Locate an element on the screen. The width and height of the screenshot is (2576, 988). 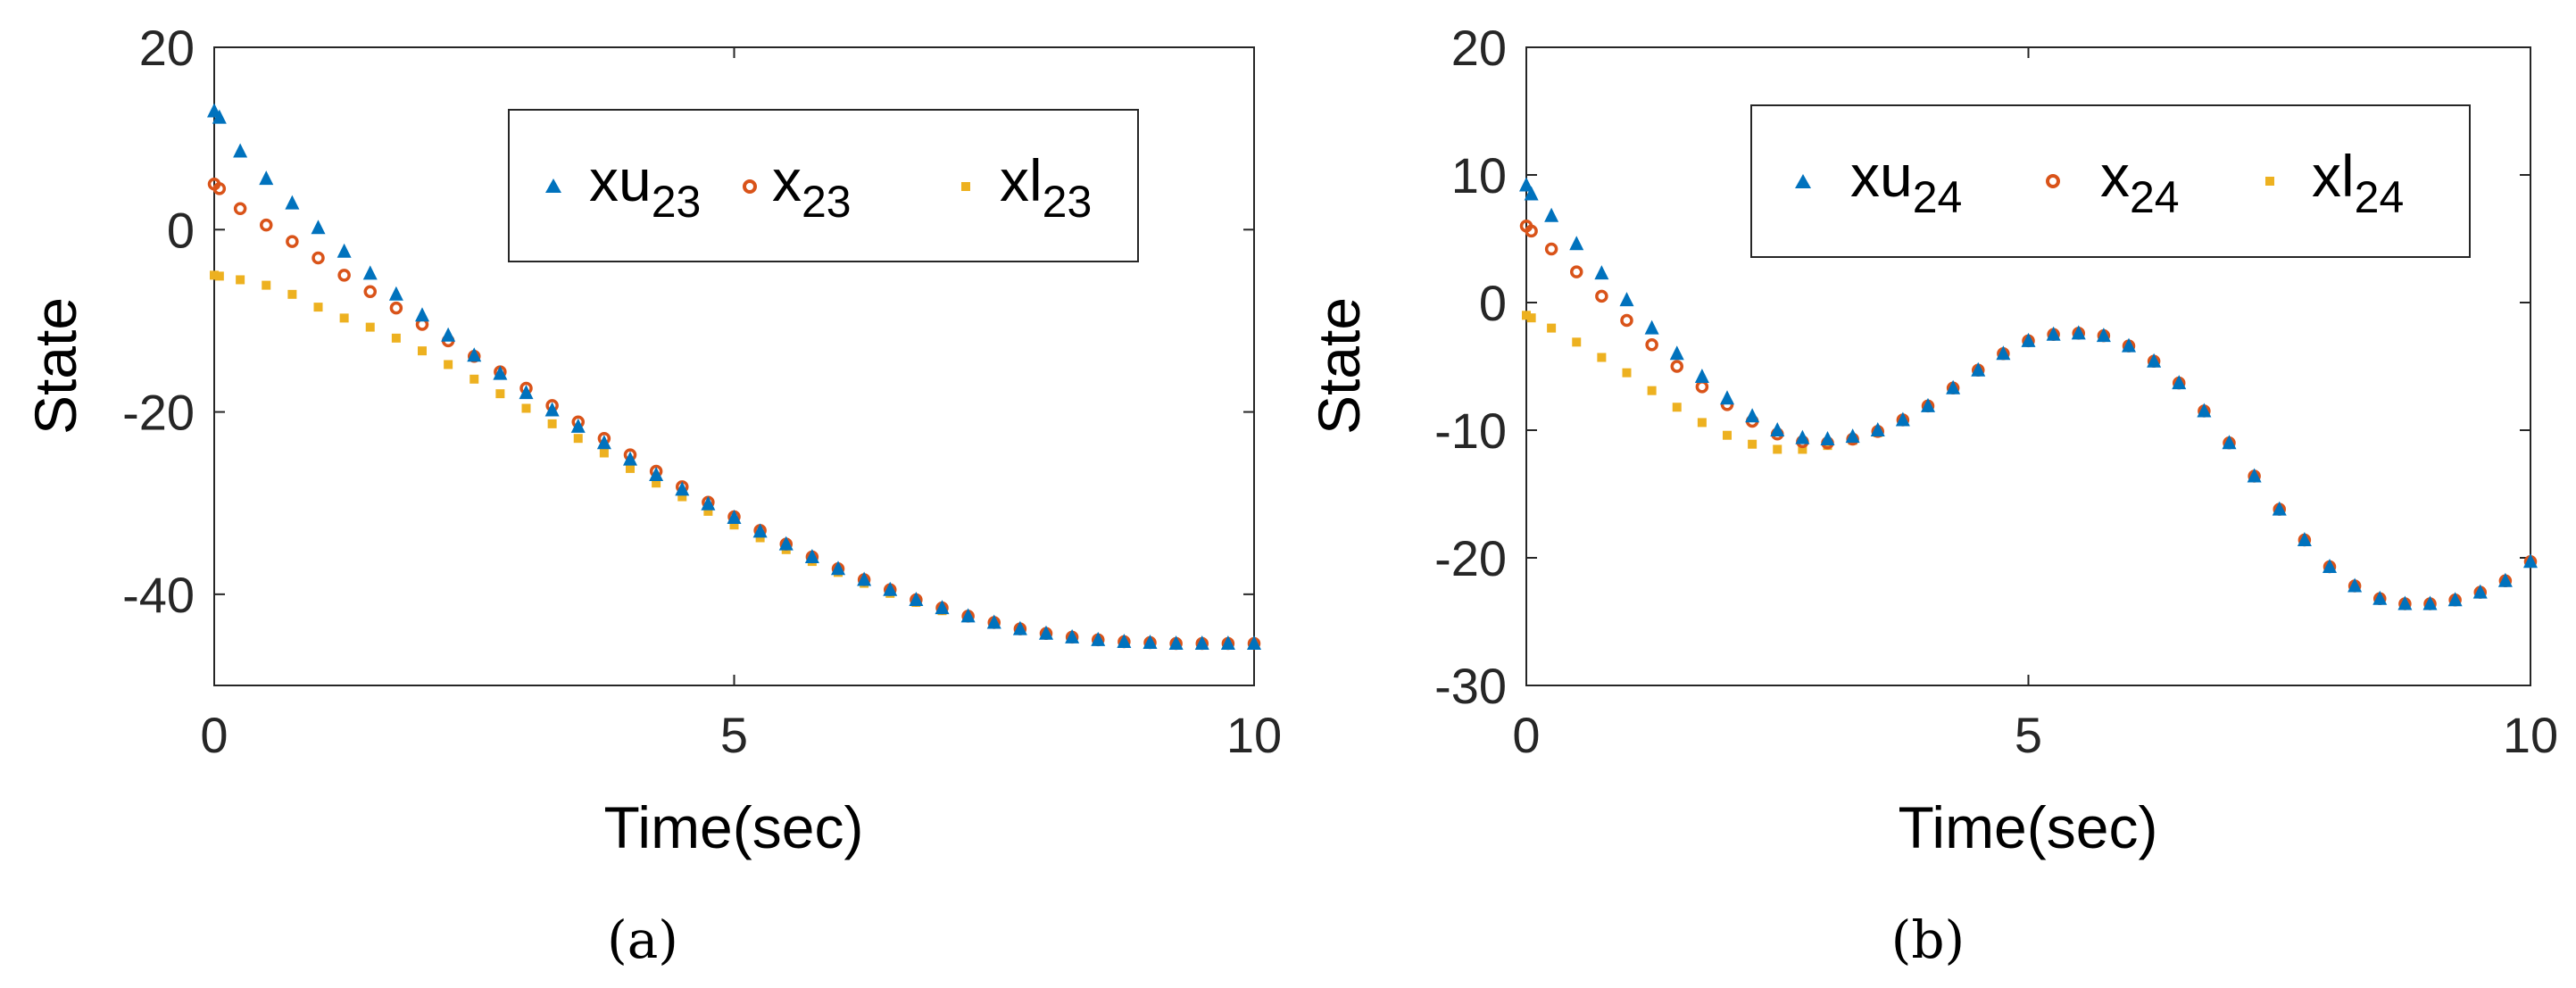
y-axis-label-a: State is located at coordinates (55, 366).